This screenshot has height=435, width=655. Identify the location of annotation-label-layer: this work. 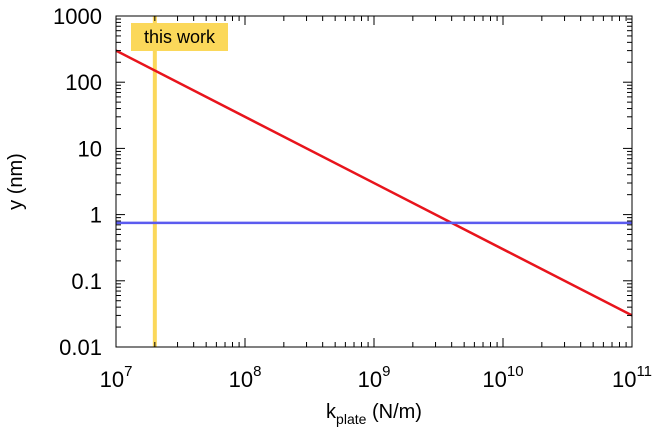
(179, 37).